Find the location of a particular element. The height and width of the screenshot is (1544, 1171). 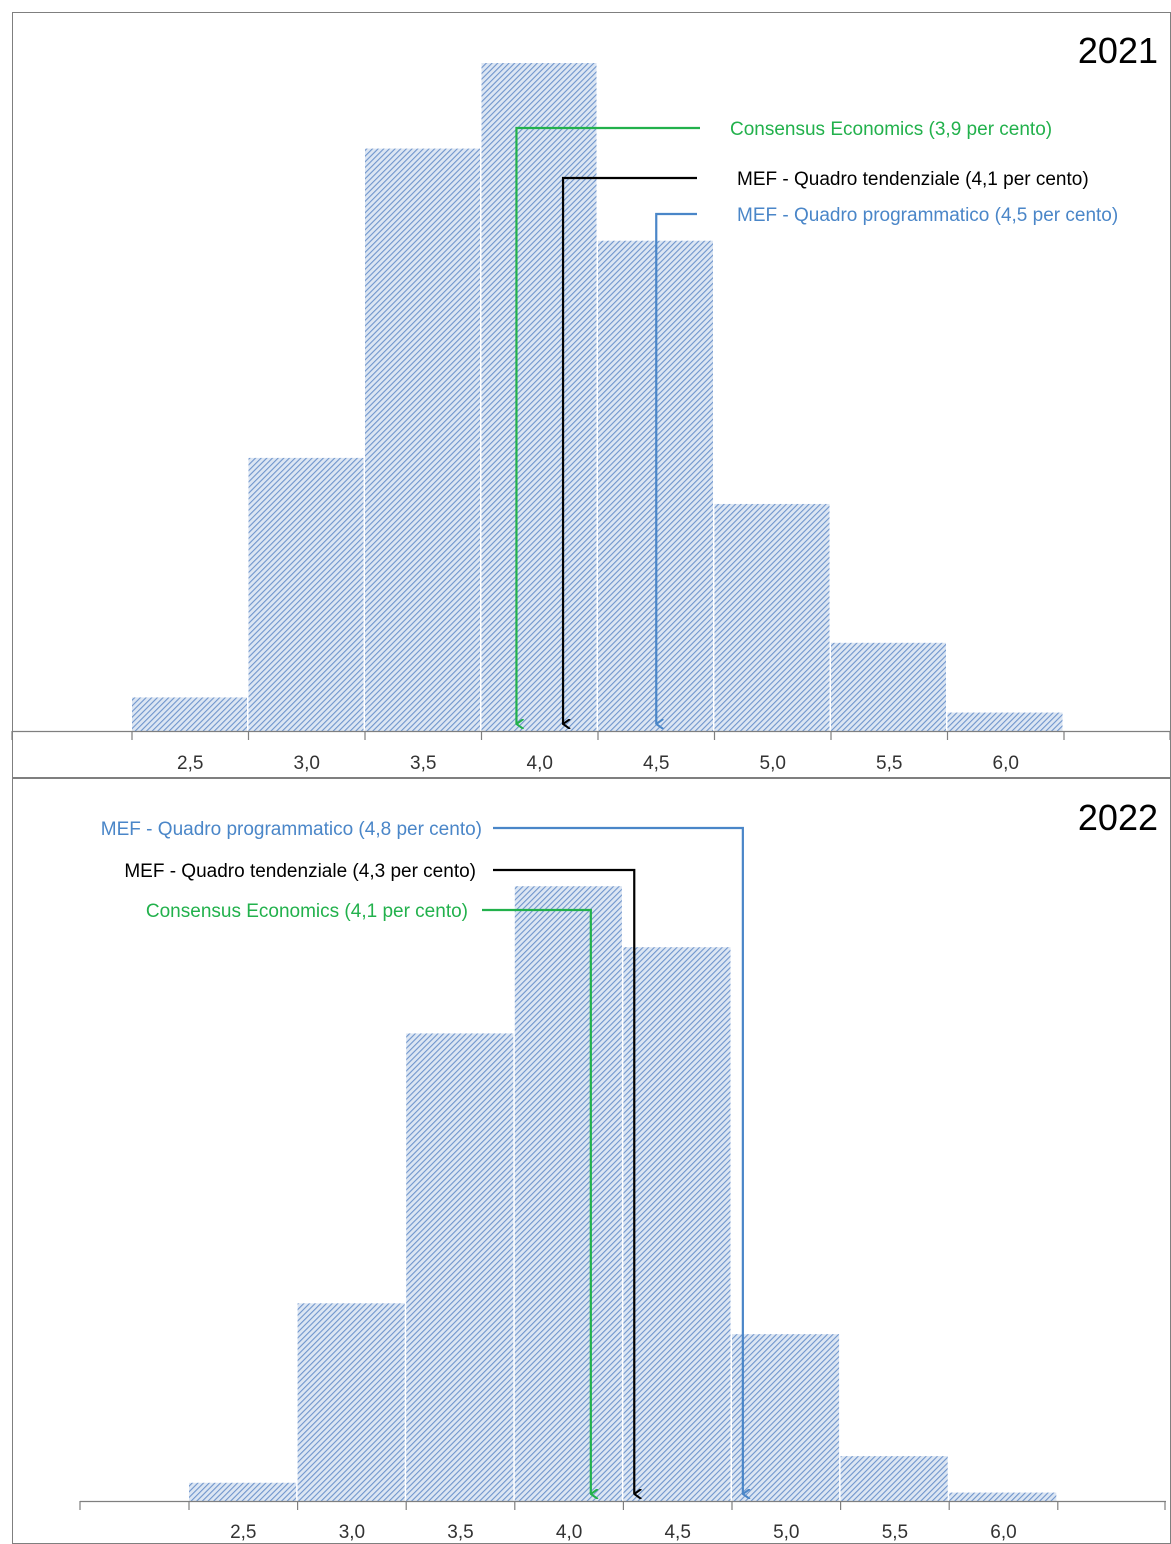

annotation-label: Consensus Economics (3,9 per cento) is located at coordinates (891, 129).